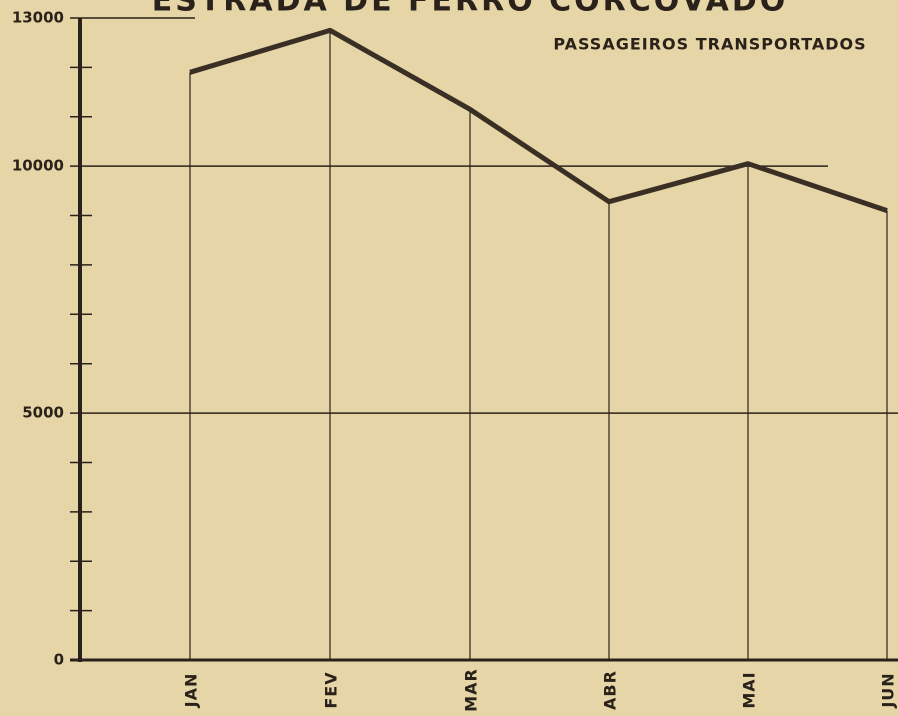 The image size is (898, 716). Describe the element at coordinates (470, 9) in the screenshot. I see `chart-title: ESTRADA DE FERRO CORCOVADO` at that location.